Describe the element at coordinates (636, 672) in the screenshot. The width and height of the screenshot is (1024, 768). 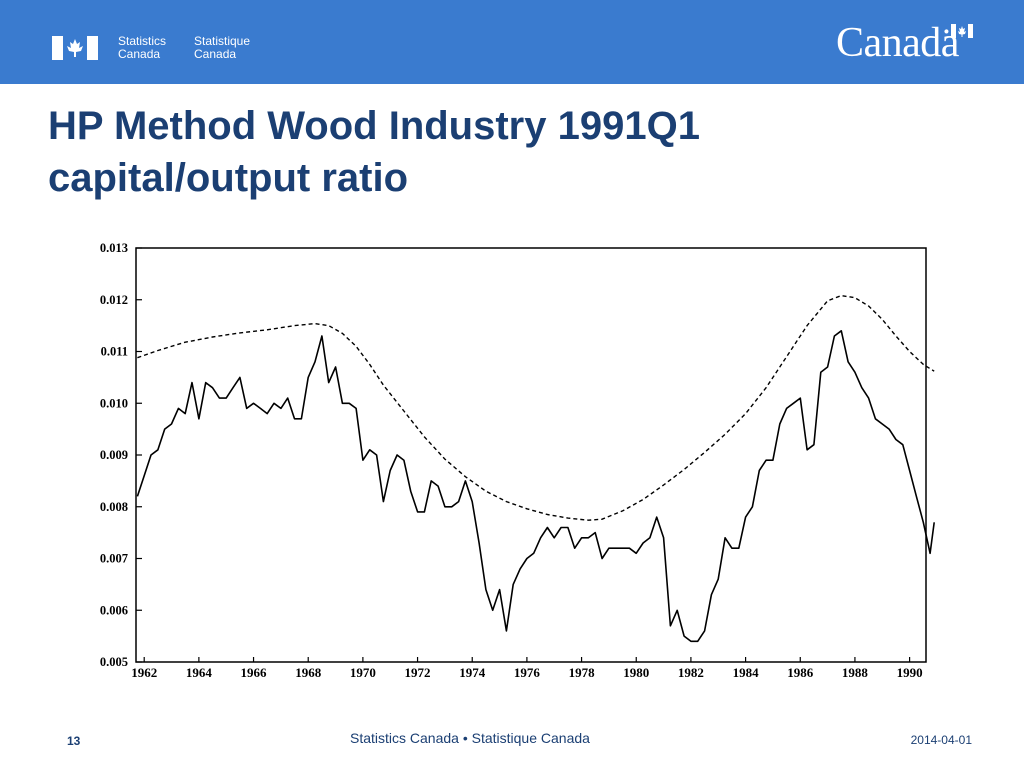
I see `x-tick-label: 1980` at that location.